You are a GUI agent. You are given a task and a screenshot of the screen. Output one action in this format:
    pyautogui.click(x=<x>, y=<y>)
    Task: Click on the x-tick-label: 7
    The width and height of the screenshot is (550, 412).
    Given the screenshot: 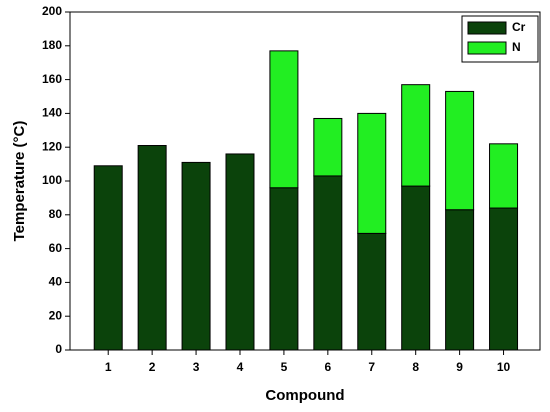 What is the action you would take?
    pyautogui.click(x=371, y=367)
    